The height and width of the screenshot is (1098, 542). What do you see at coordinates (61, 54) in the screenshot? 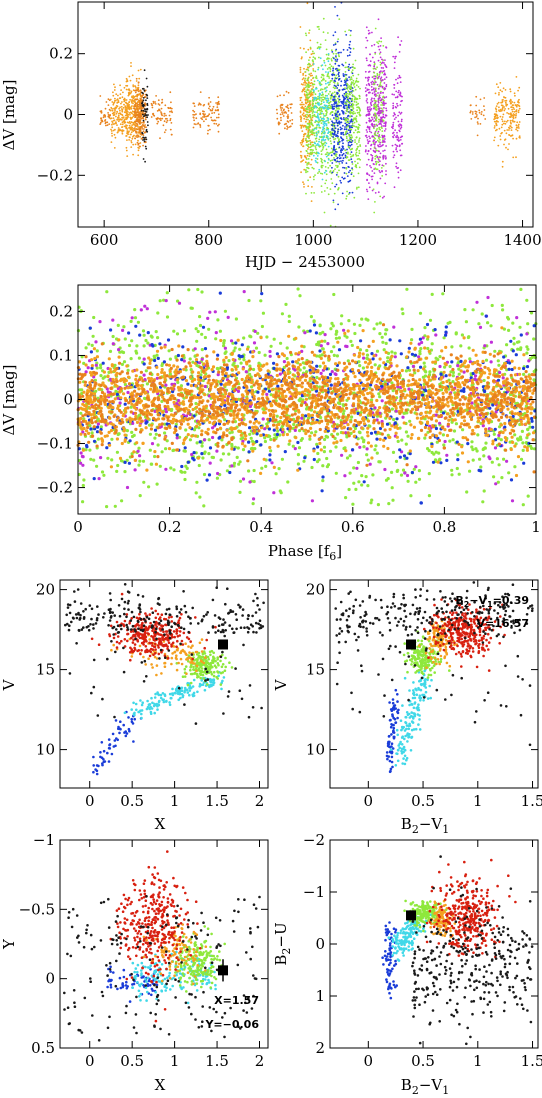
I see `y-tick-label: 0.2` at bounding box center [61, 54].